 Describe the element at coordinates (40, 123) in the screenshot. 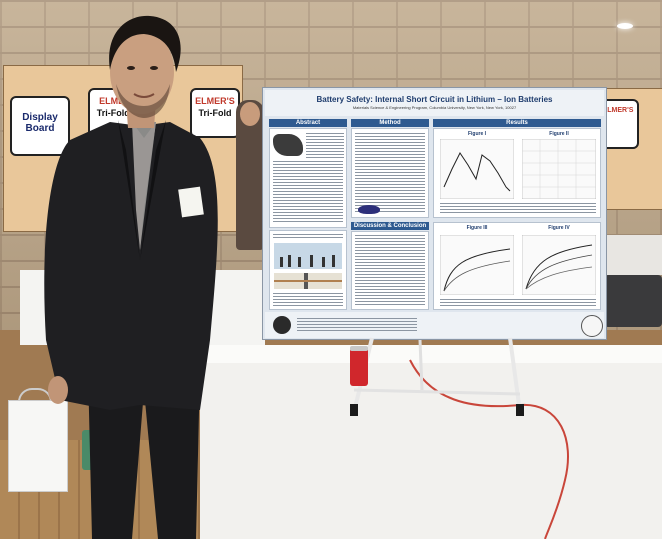

I see `display-board-text: Display Board` at that location.